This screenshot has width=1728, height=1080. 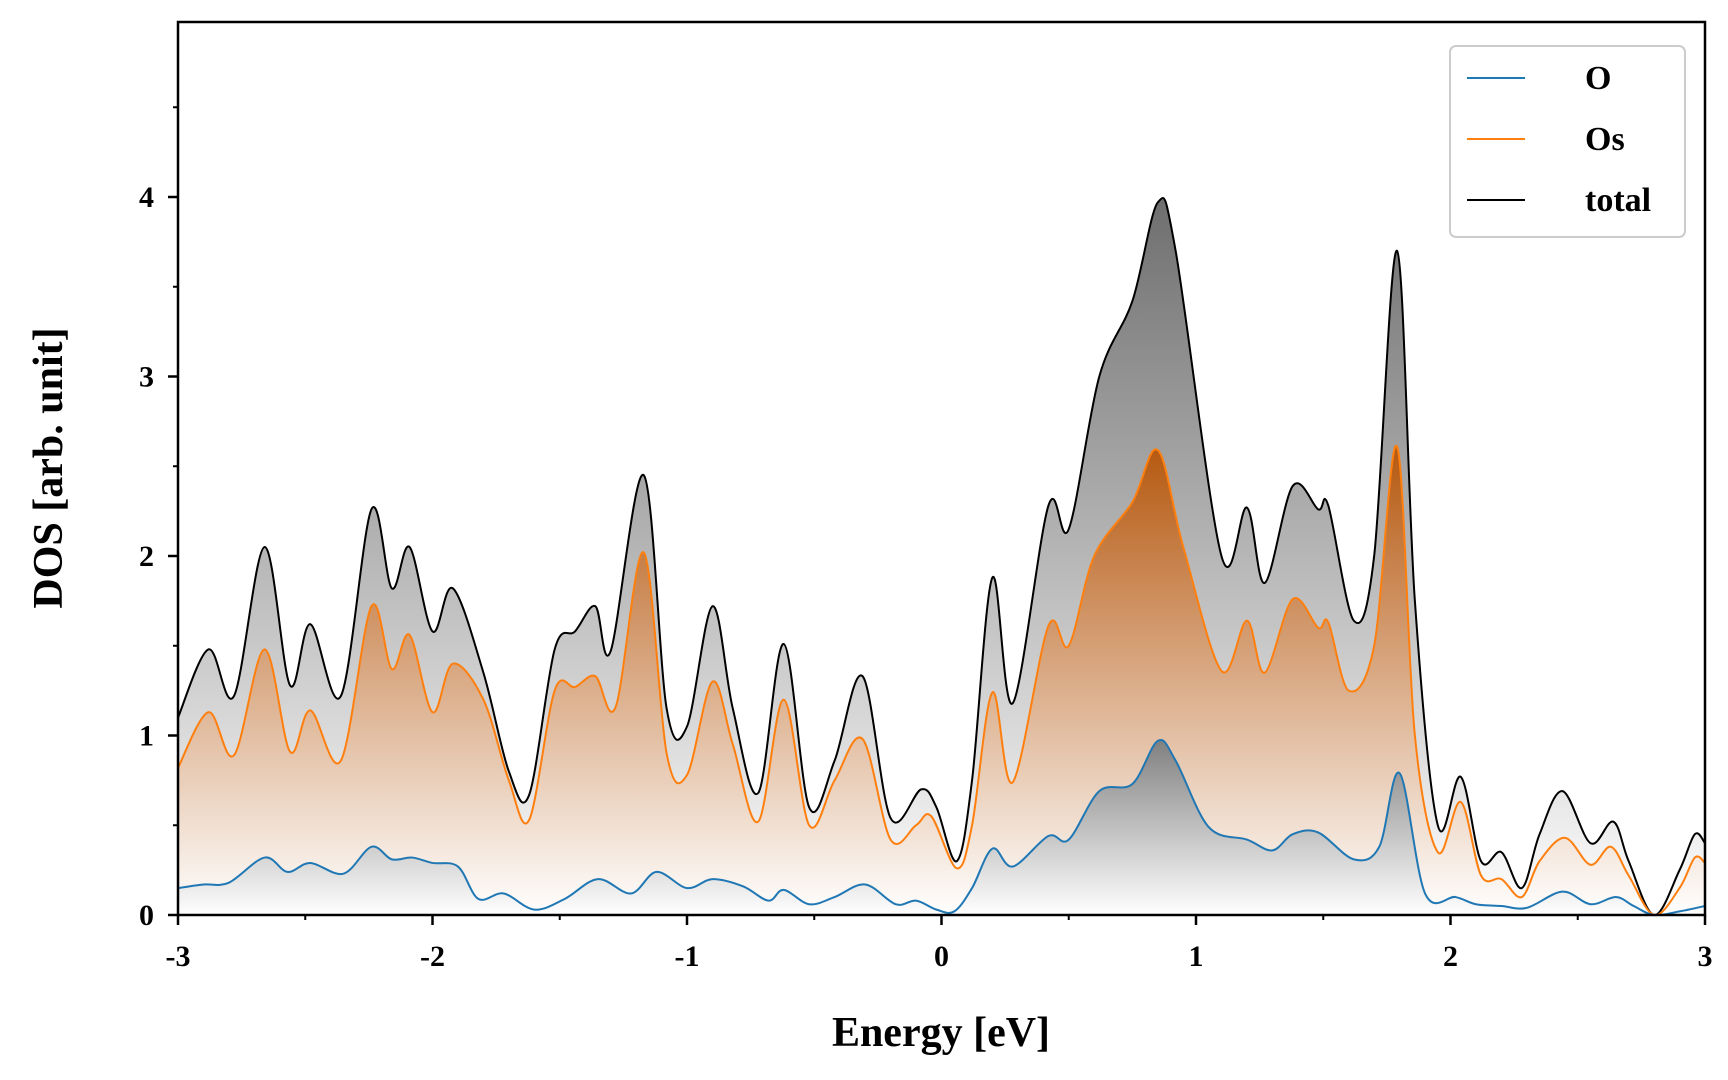 What do you see at coordinates (146, 197) in the screenshot?
I see `y-tick-label: 4` at bounding box center [146, 197].